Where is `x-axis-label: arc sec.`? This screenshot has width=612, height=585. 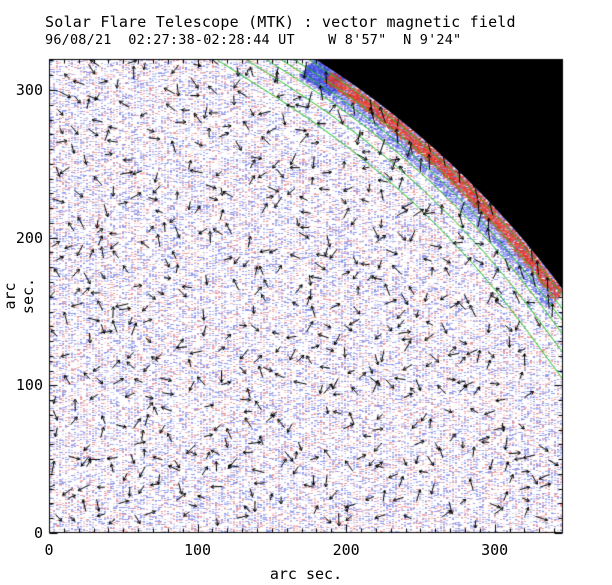 x-axis-label: arc sec. is located at coordinates (306, 574).